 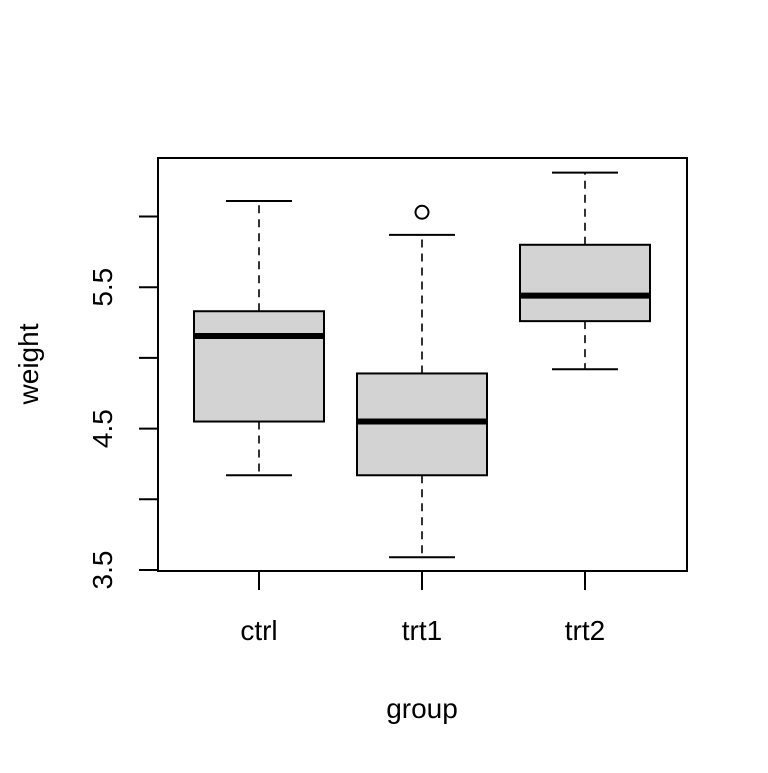 I want to click on y-tick-label: 5.5, so click(x=102, y=287).